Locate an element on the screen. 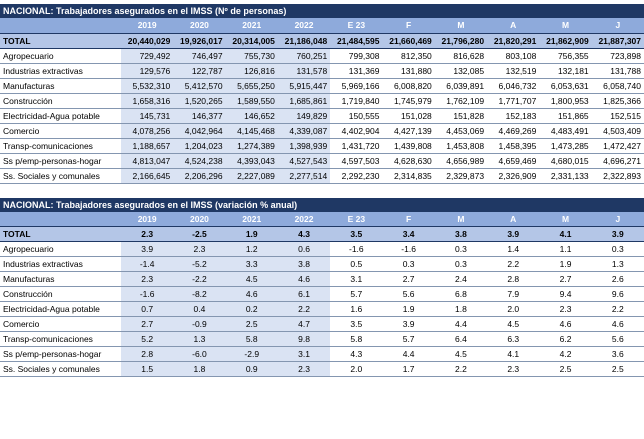 Image resolution: width=644 pixels, height=439 pixels. data-cell: 5.7 is located at coordinates (356, 294).